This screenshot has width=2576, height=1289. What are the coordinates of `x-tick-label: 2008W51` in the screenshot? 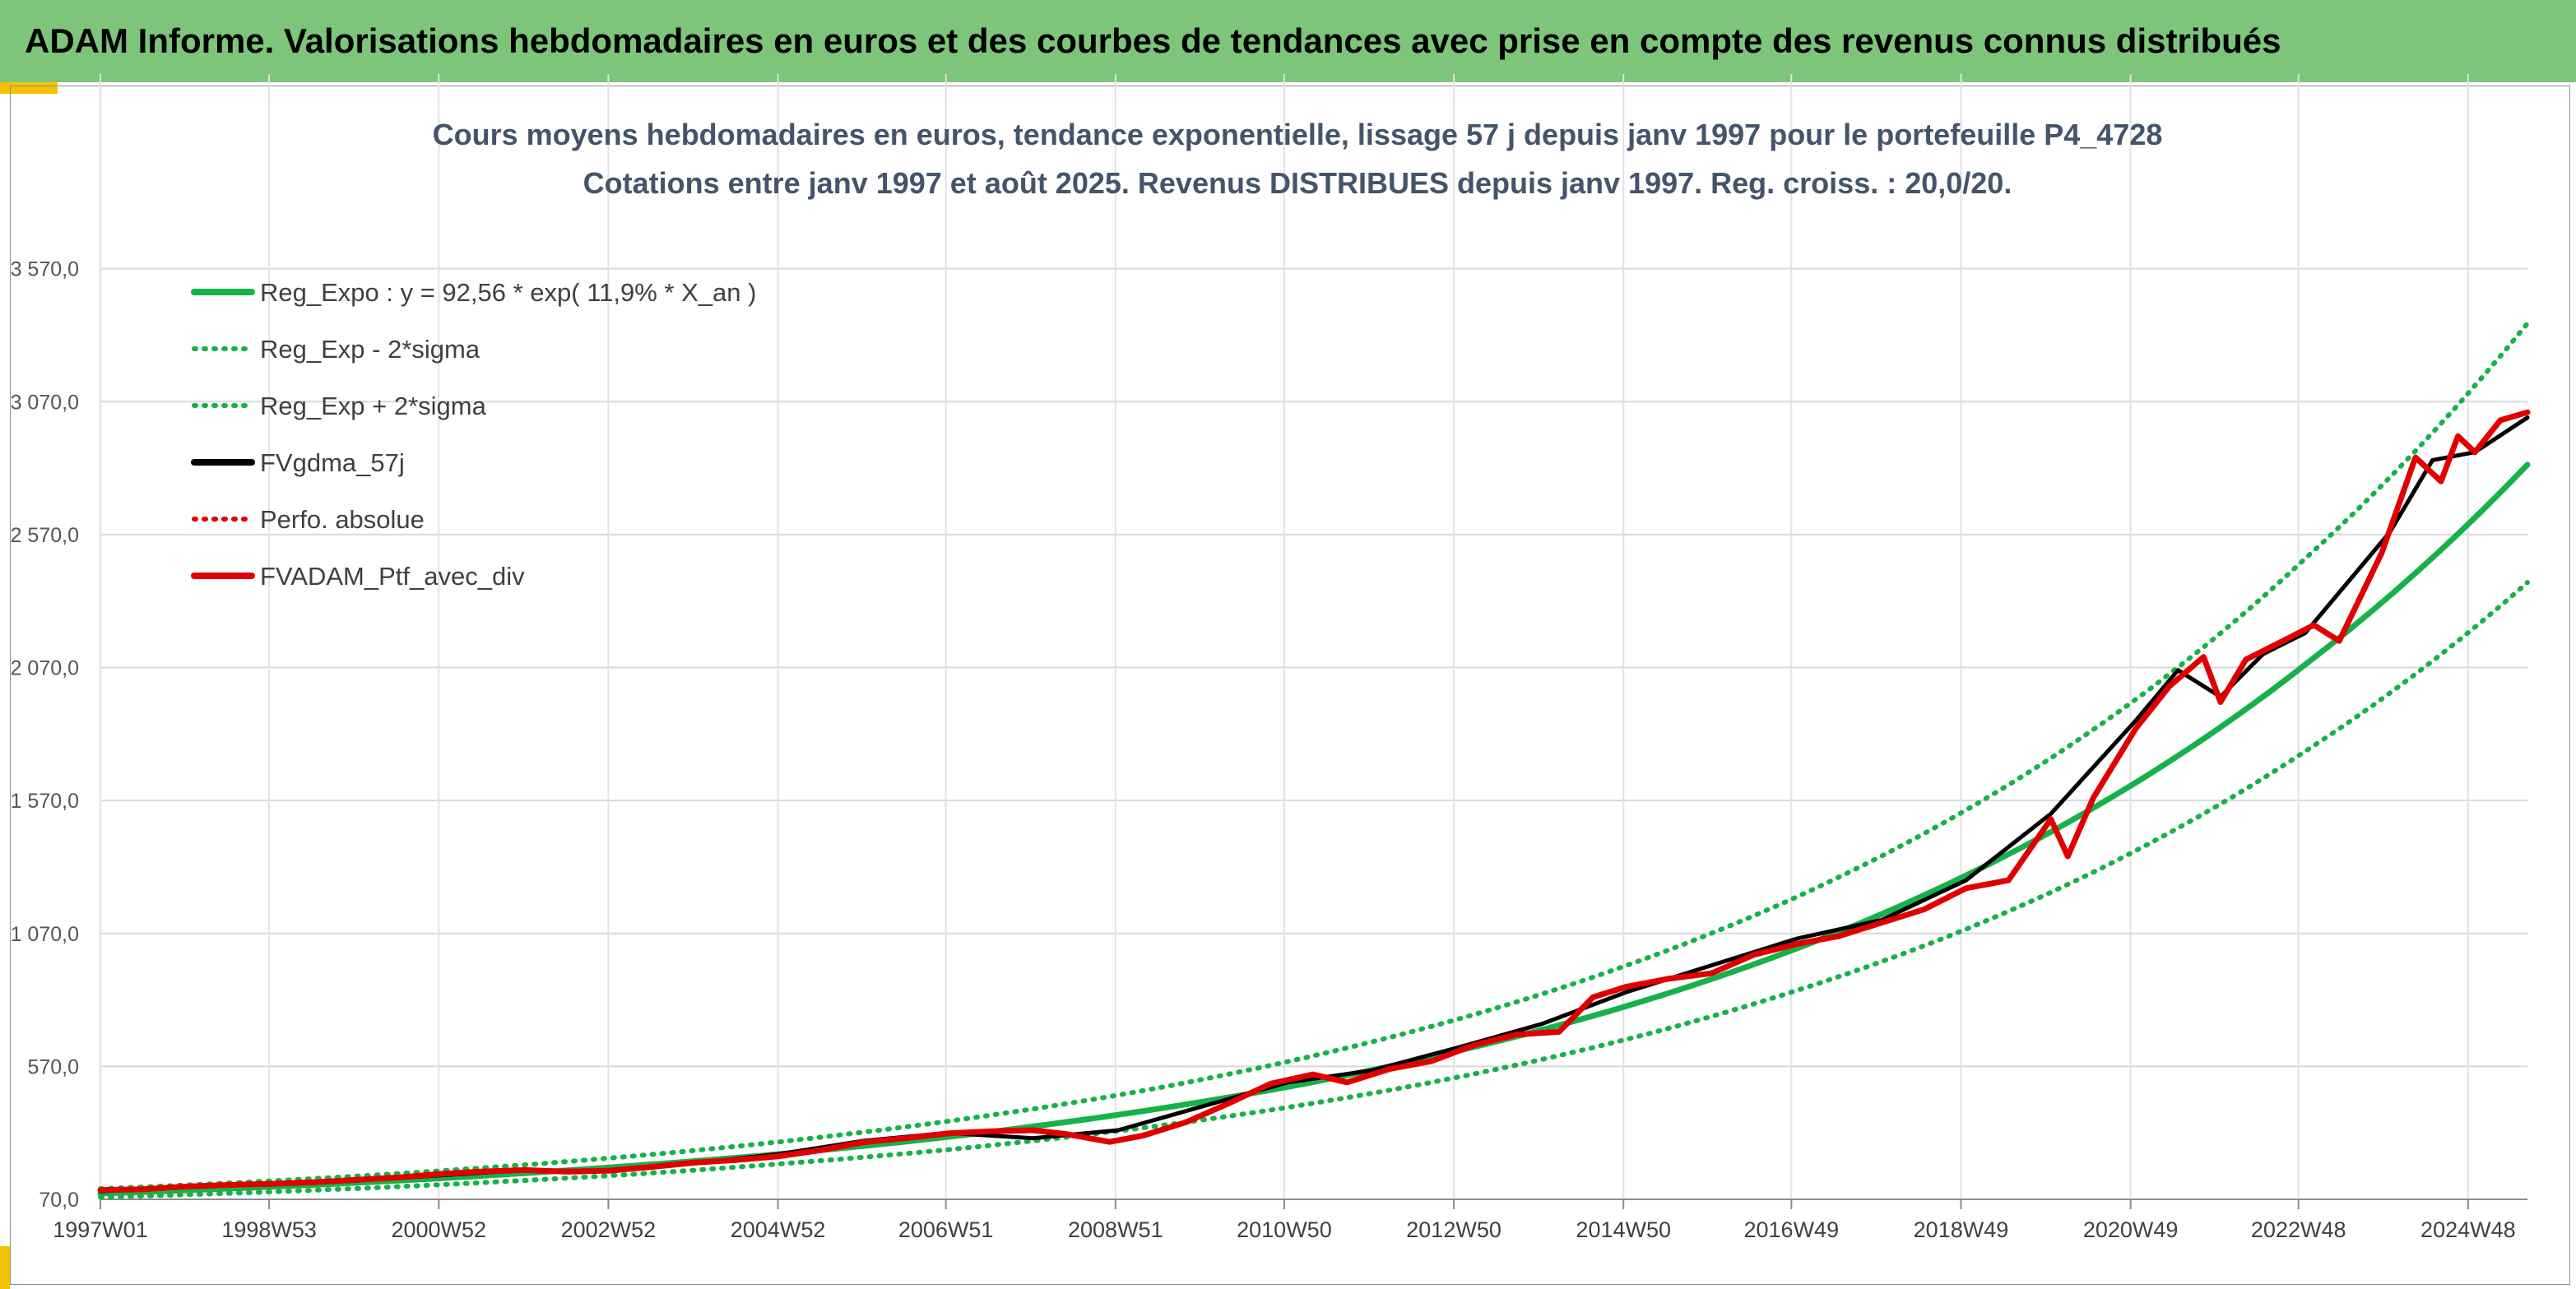 It's located at (1115, 1229).